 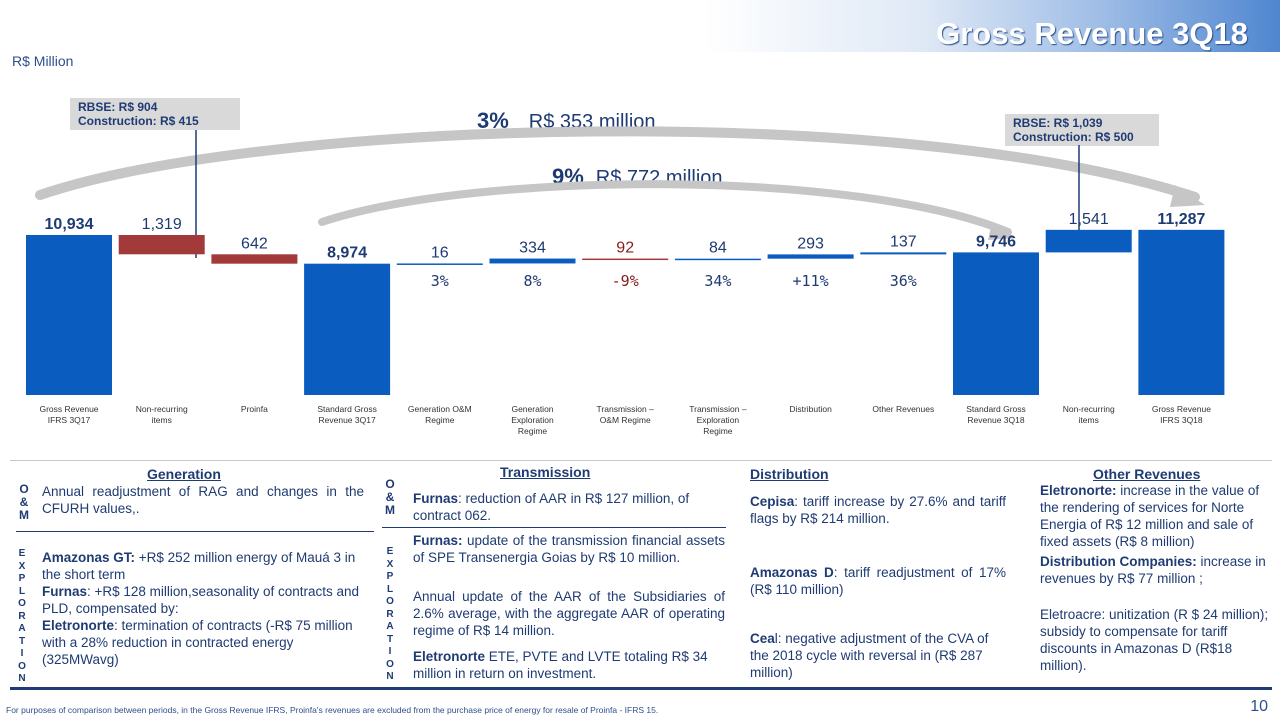 What do you see at coordinates (1058, 123) in the screenshot?
I see `callout-3q18-rbse: RBSE: R$ 1,039` at bounding box center [1058, 123].